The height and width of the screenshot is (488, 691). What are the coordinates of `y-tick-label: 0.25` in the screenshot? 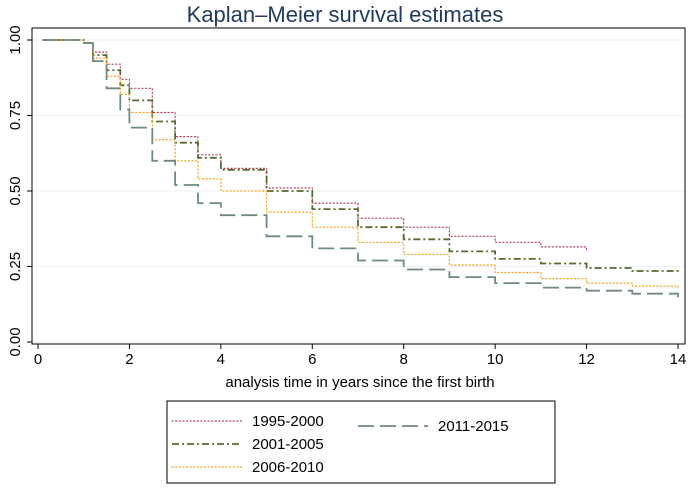 It's located at (15, 266).